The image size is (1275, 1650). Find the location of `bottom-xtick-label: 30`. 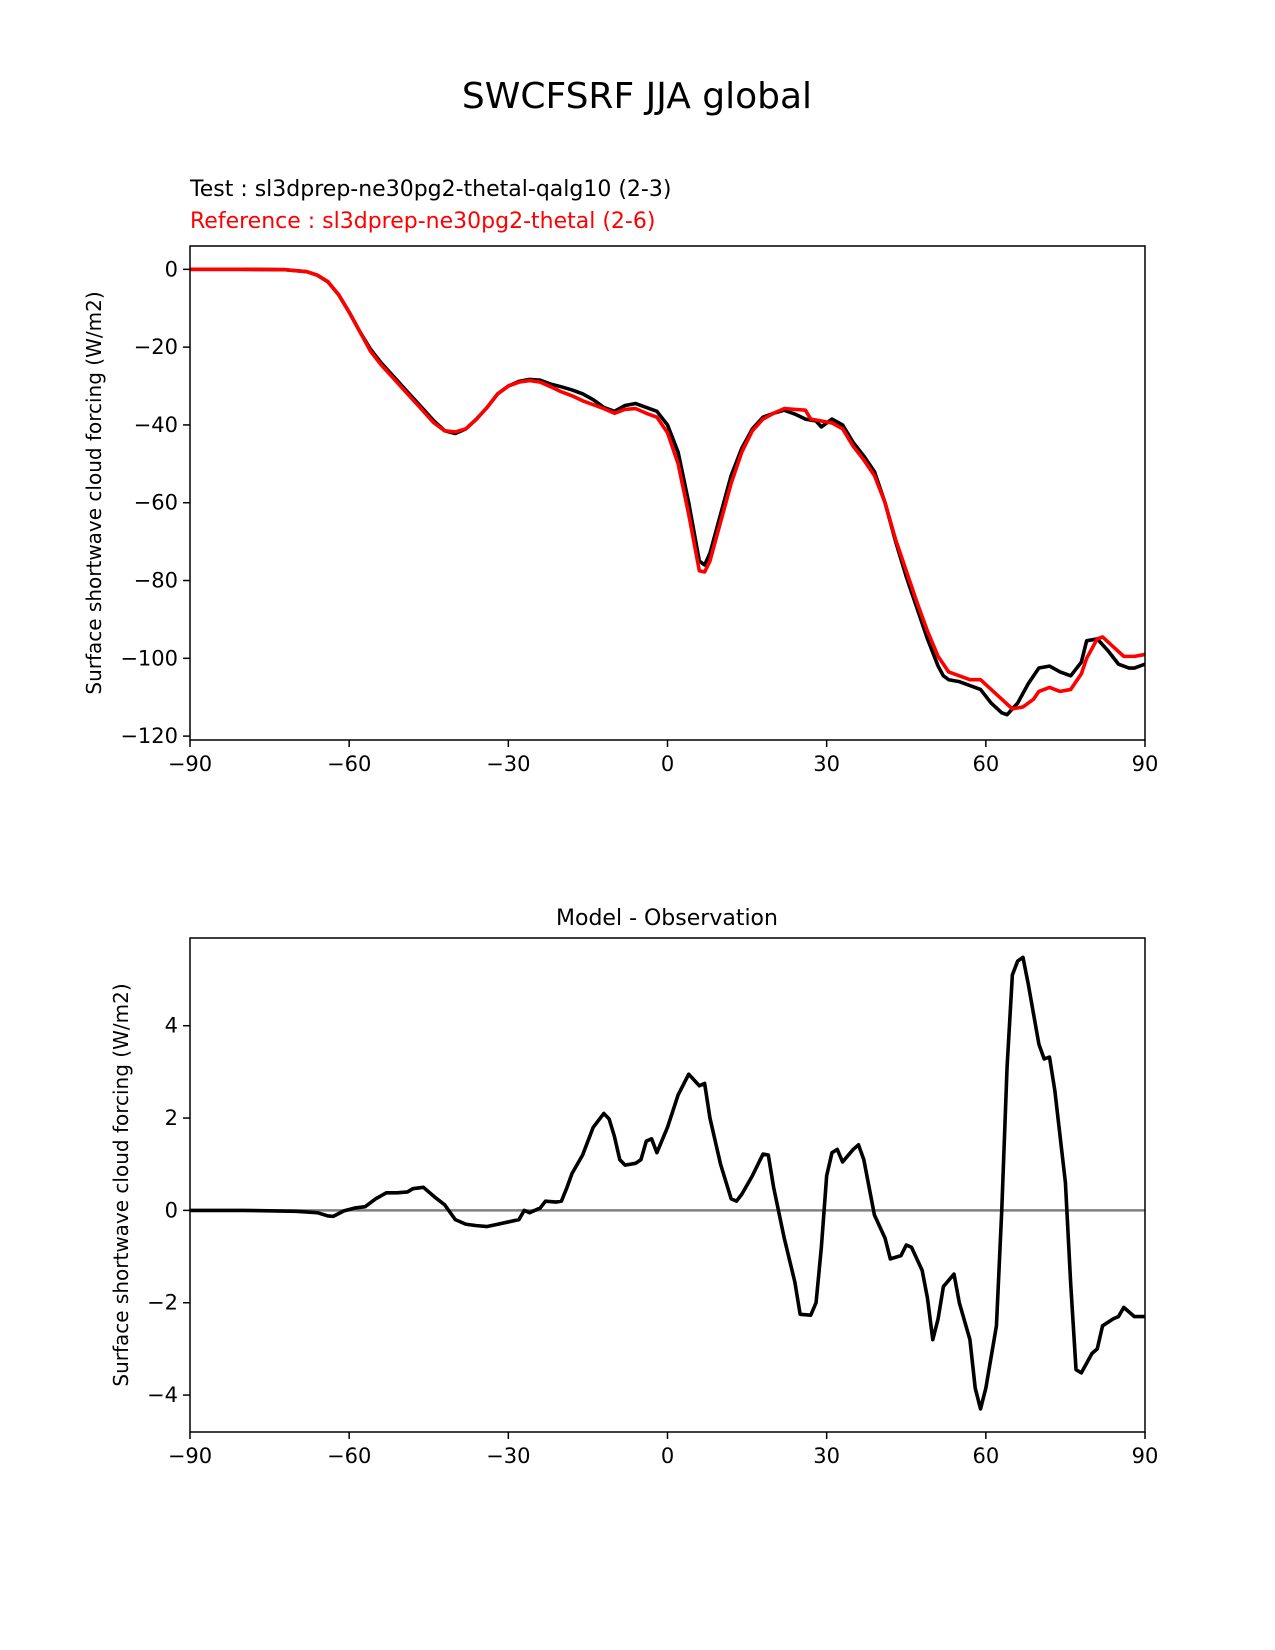

bottom-xtick-label: 30 is located at coordinates (826, 1456).